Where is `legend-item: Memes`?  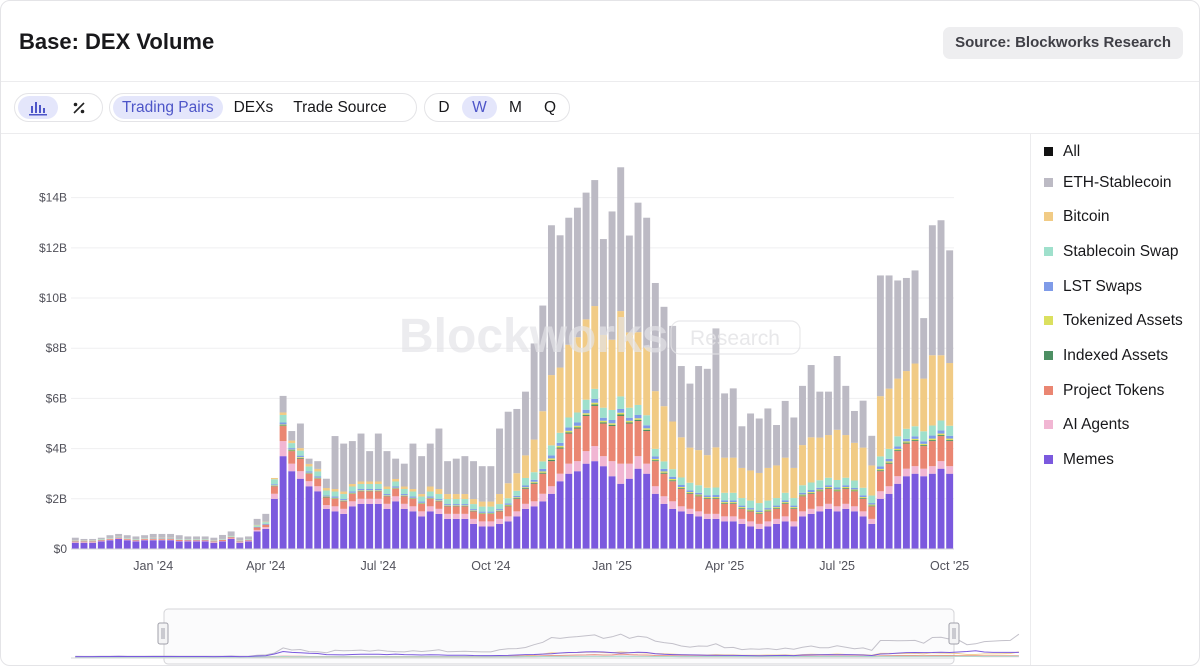 legend-item: Memes is located at coordinates (1079, 459).